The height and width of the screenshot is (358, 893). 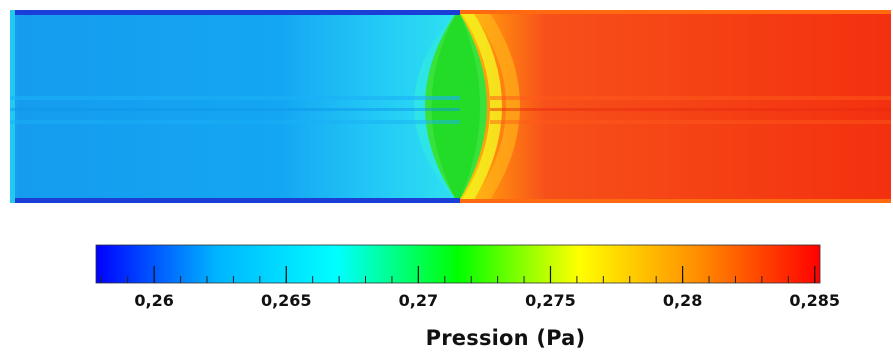 I want to click on colorbar-tick-labels: 0,26 0,265 0,27 0,275 0,28 0,285, so click(x=487, y=300).